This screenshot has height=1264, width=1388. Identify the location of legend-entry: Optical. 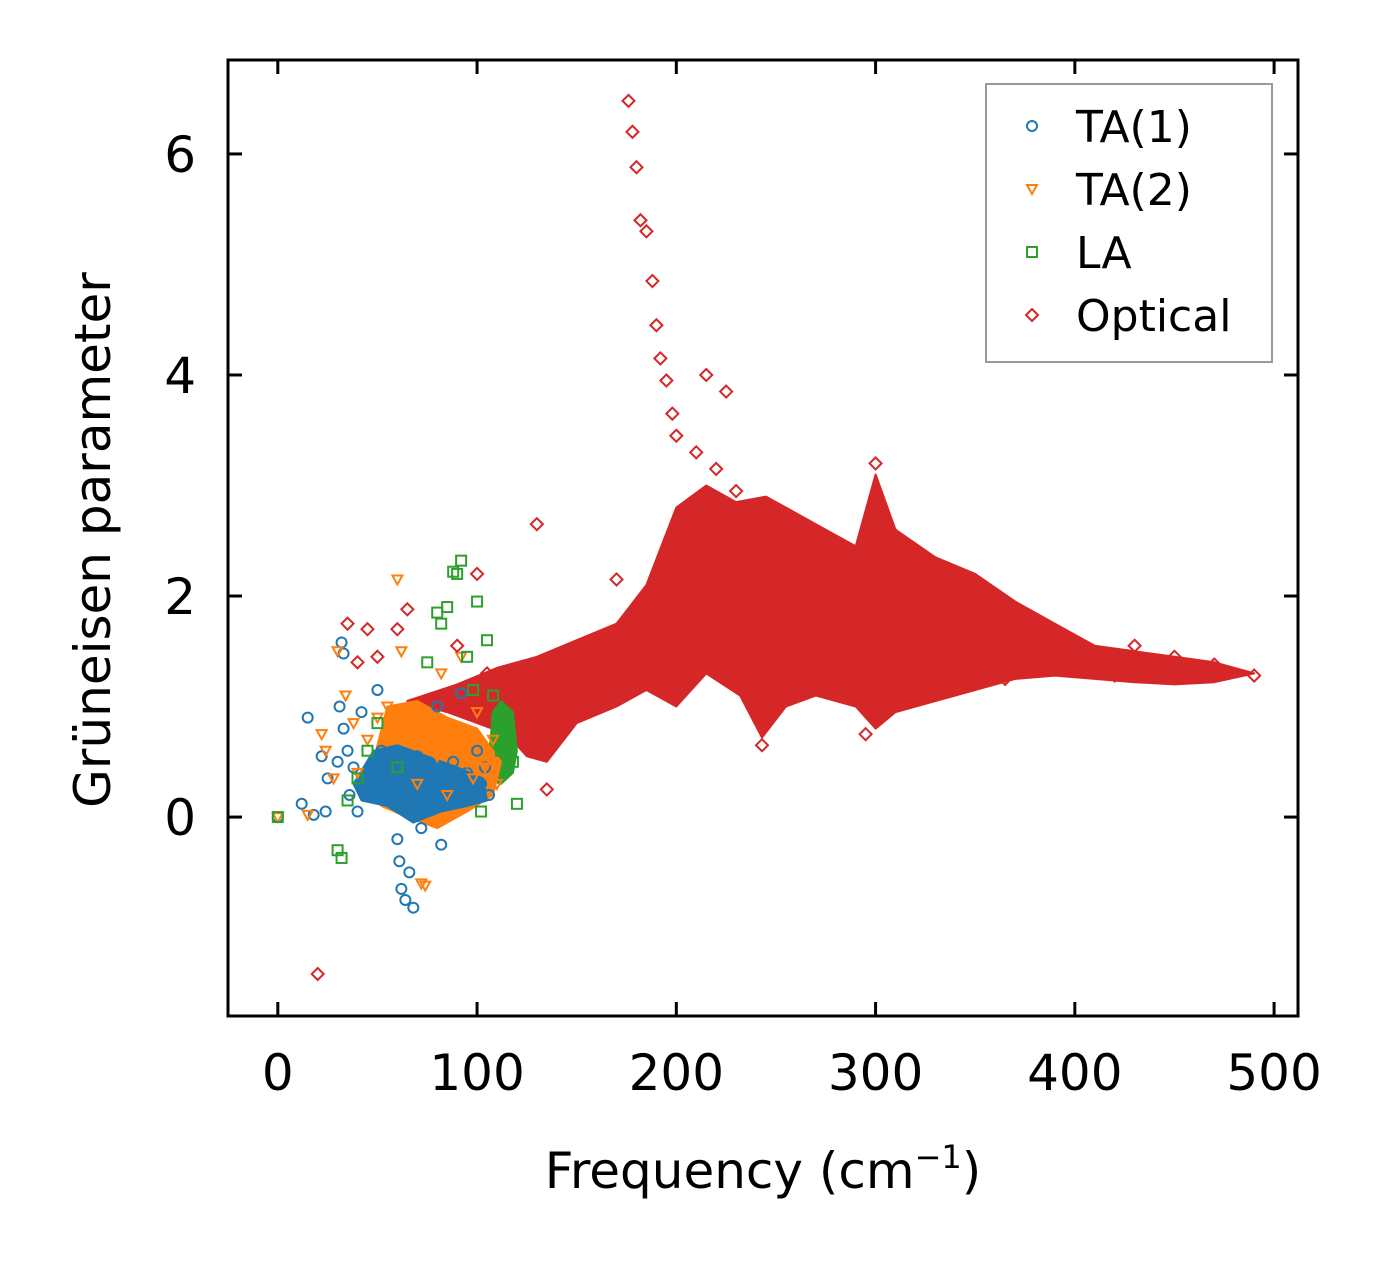
(1127, 316).